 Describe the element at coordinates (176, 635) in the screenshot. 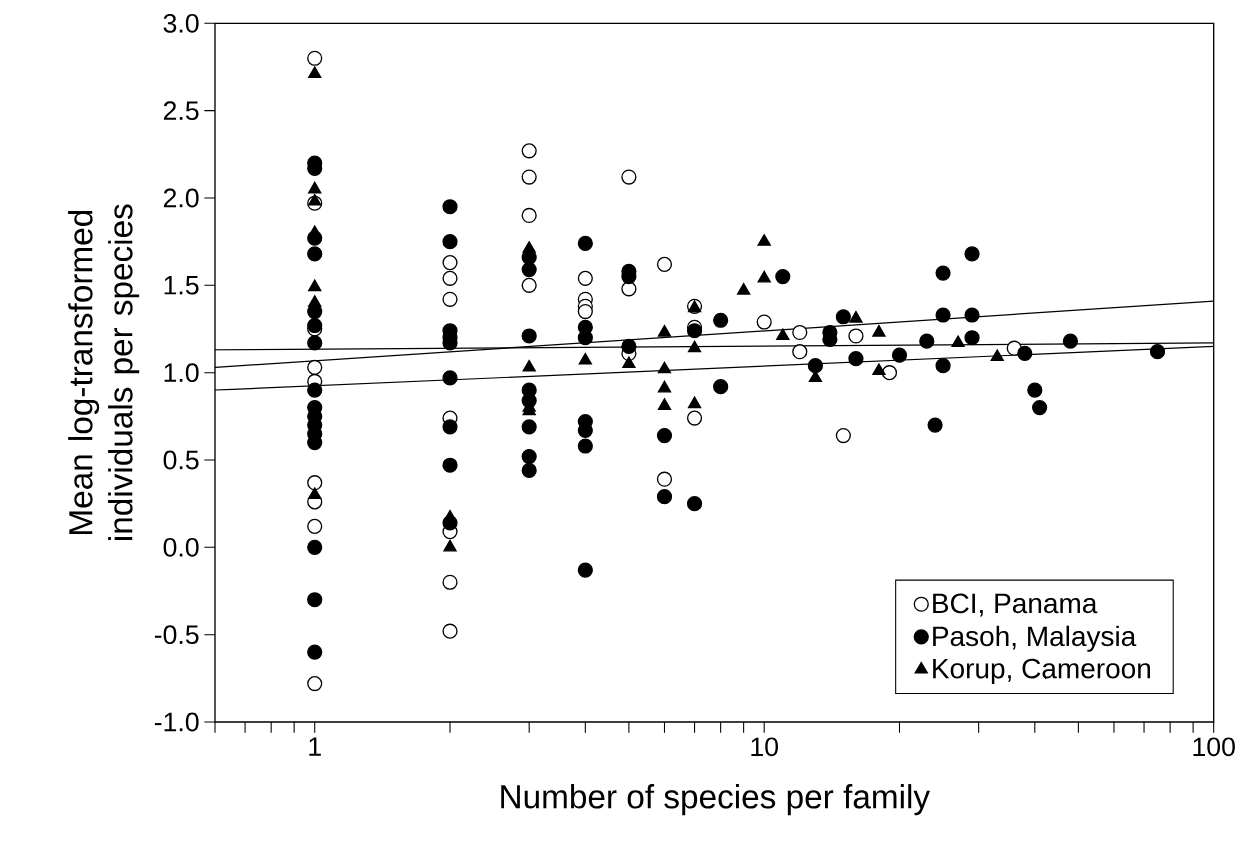

I see `y-tick-label: -0.5` at that location.